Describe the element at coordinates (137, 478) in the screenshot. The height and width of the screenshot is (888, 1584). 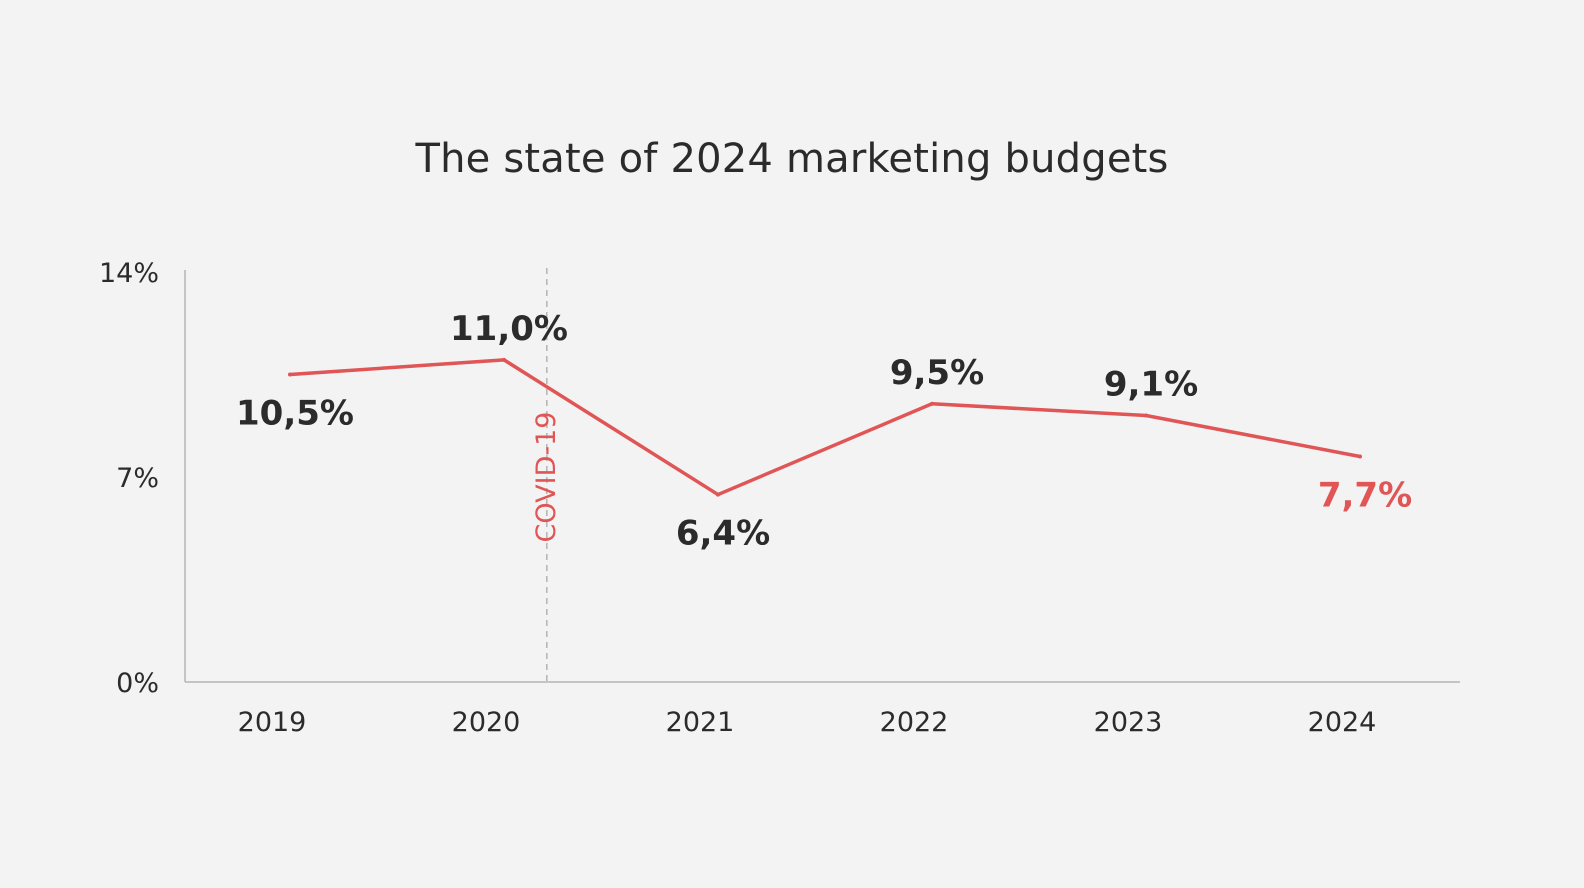
I see `y-tick-label: 7%` at that location.